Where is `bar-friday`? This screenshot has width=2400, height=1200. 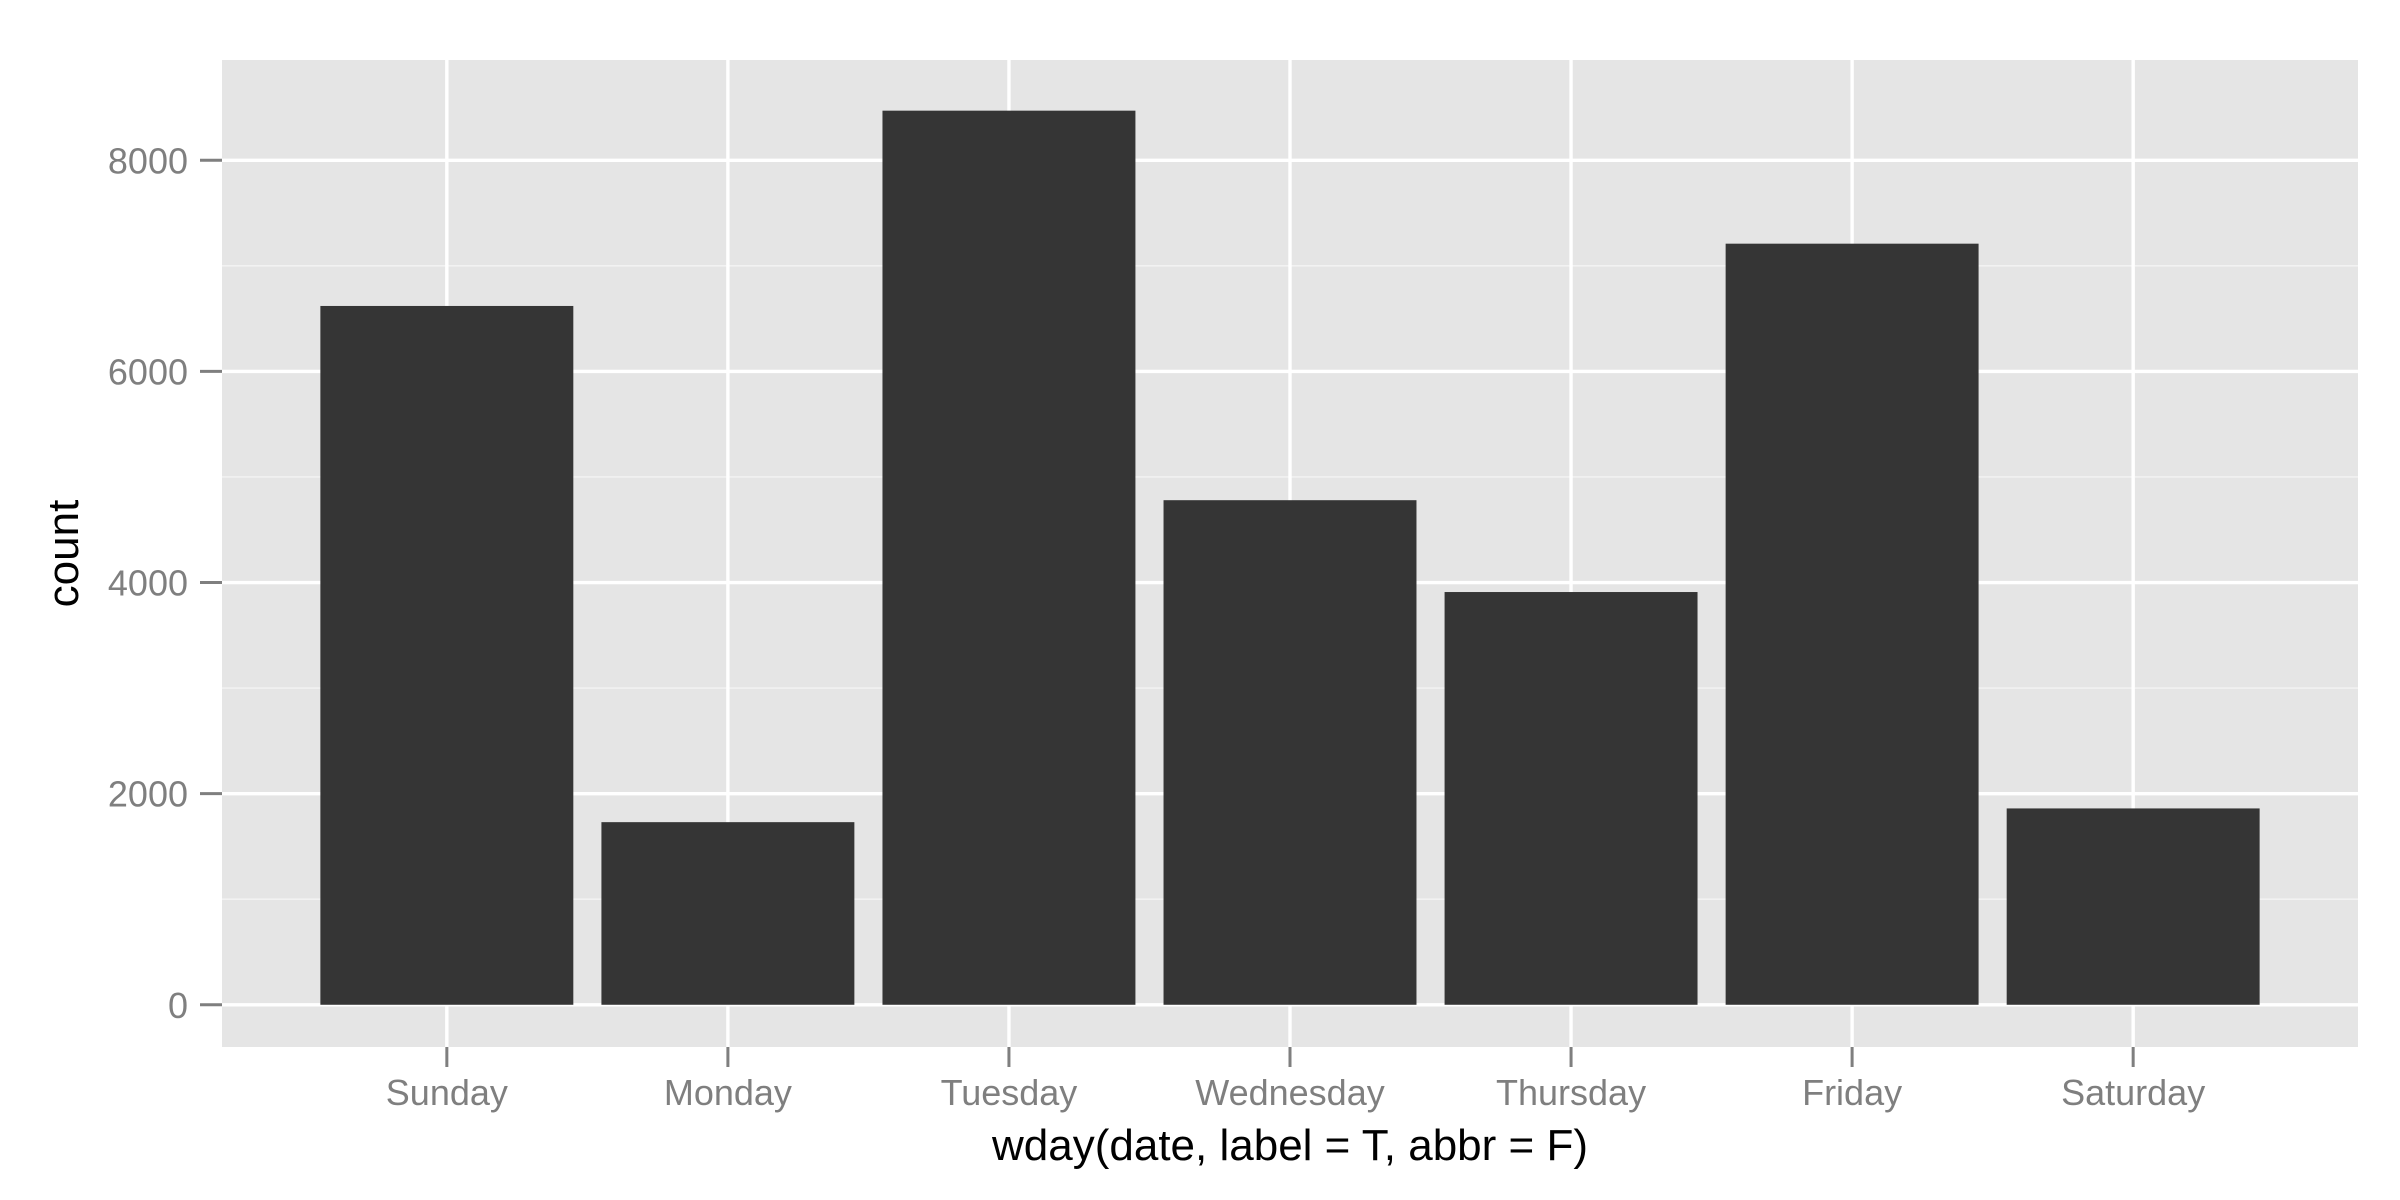
bar-friday is located at coordinates (1852, 624).